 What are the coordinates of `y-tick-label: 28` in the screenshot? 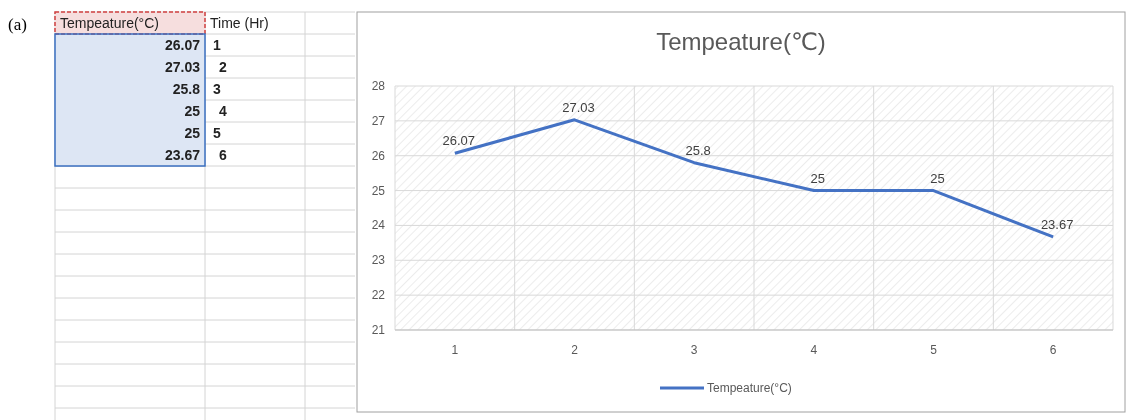 It's located at (378, 86).